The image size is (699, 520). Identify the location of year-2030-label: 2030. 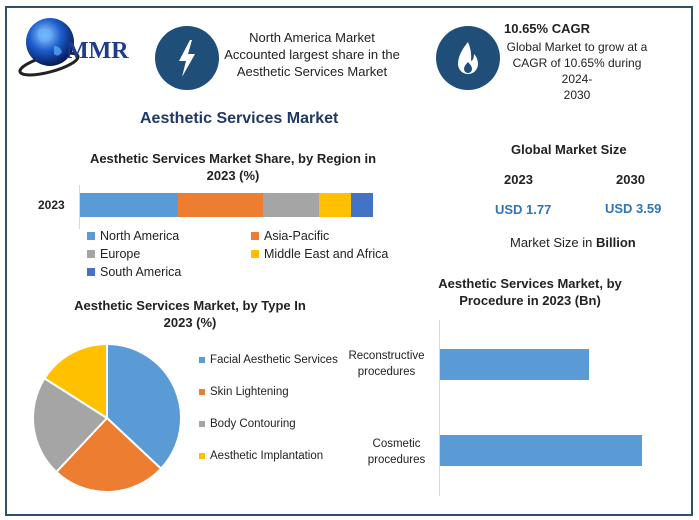
(630, 179).